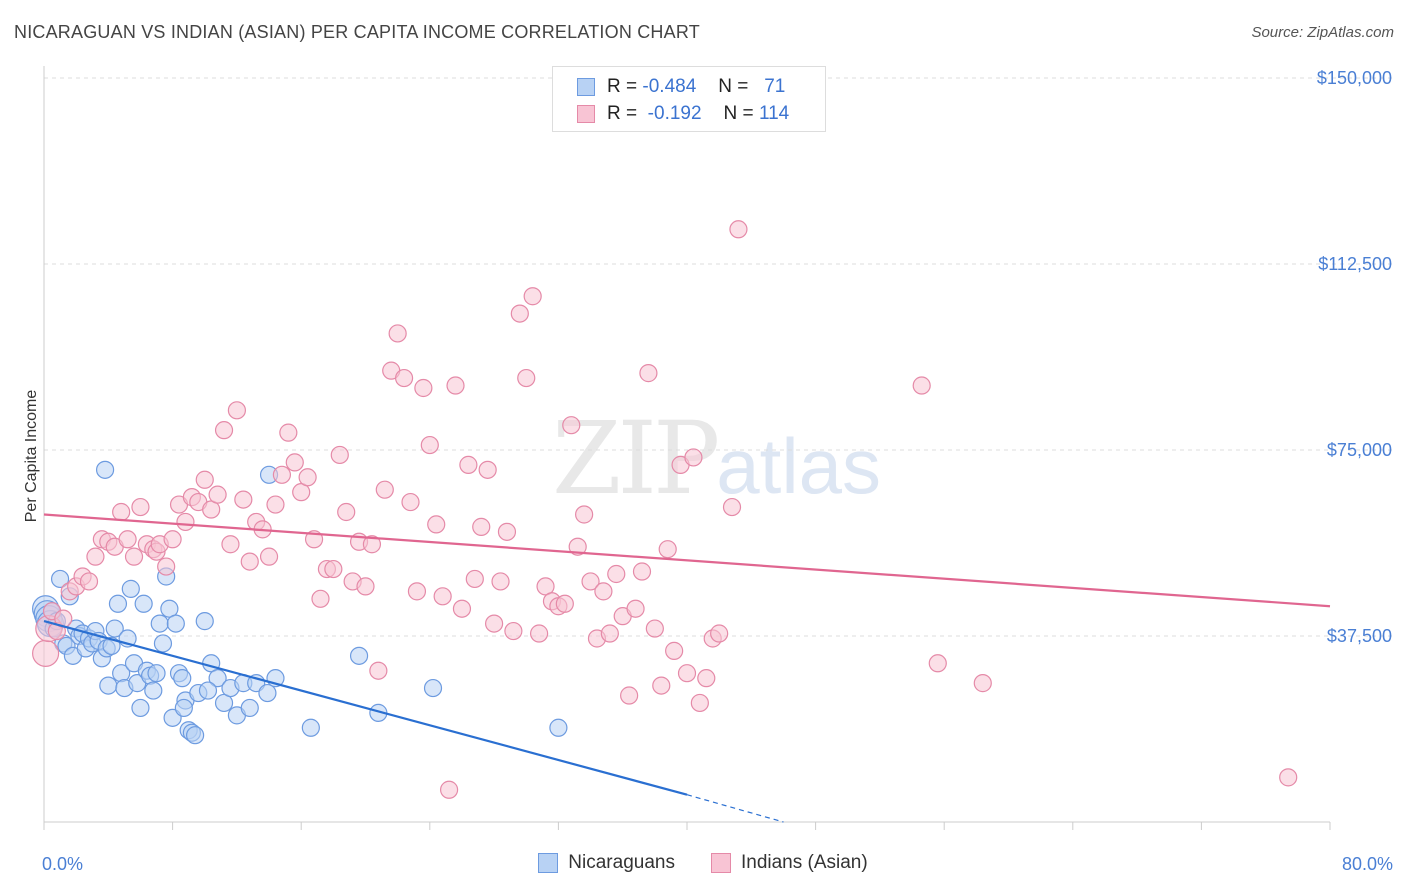 The width and height of the screenshot is (1406, 892). I want to click on legend-label-indians: Indians (Asian), so click(804, 862).